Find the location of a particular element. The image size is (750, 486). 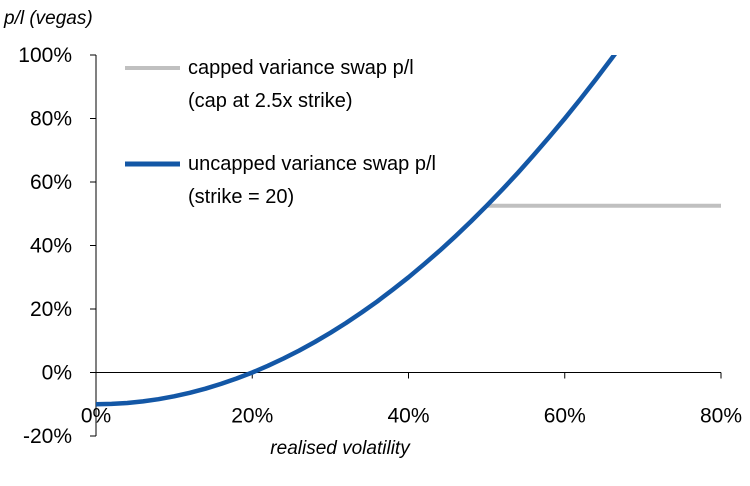

legend-label-uncapped: uncapped variance swap p/l is located at coordinates (312, 164).